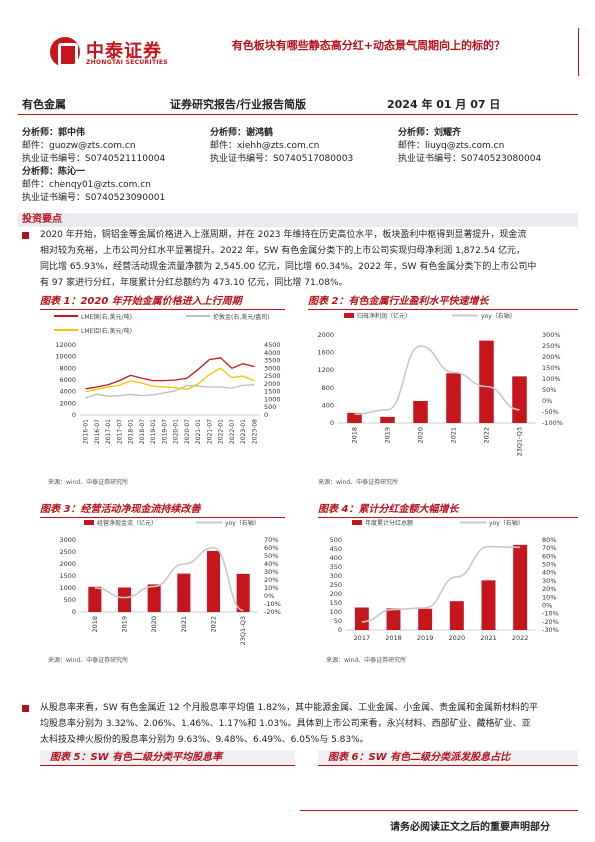 The width and height of the screenshot is (595, 842). Describe the element at coordinates (119, 431) in the screenshot. I see `x-tick-label: 2017-07` at that location.